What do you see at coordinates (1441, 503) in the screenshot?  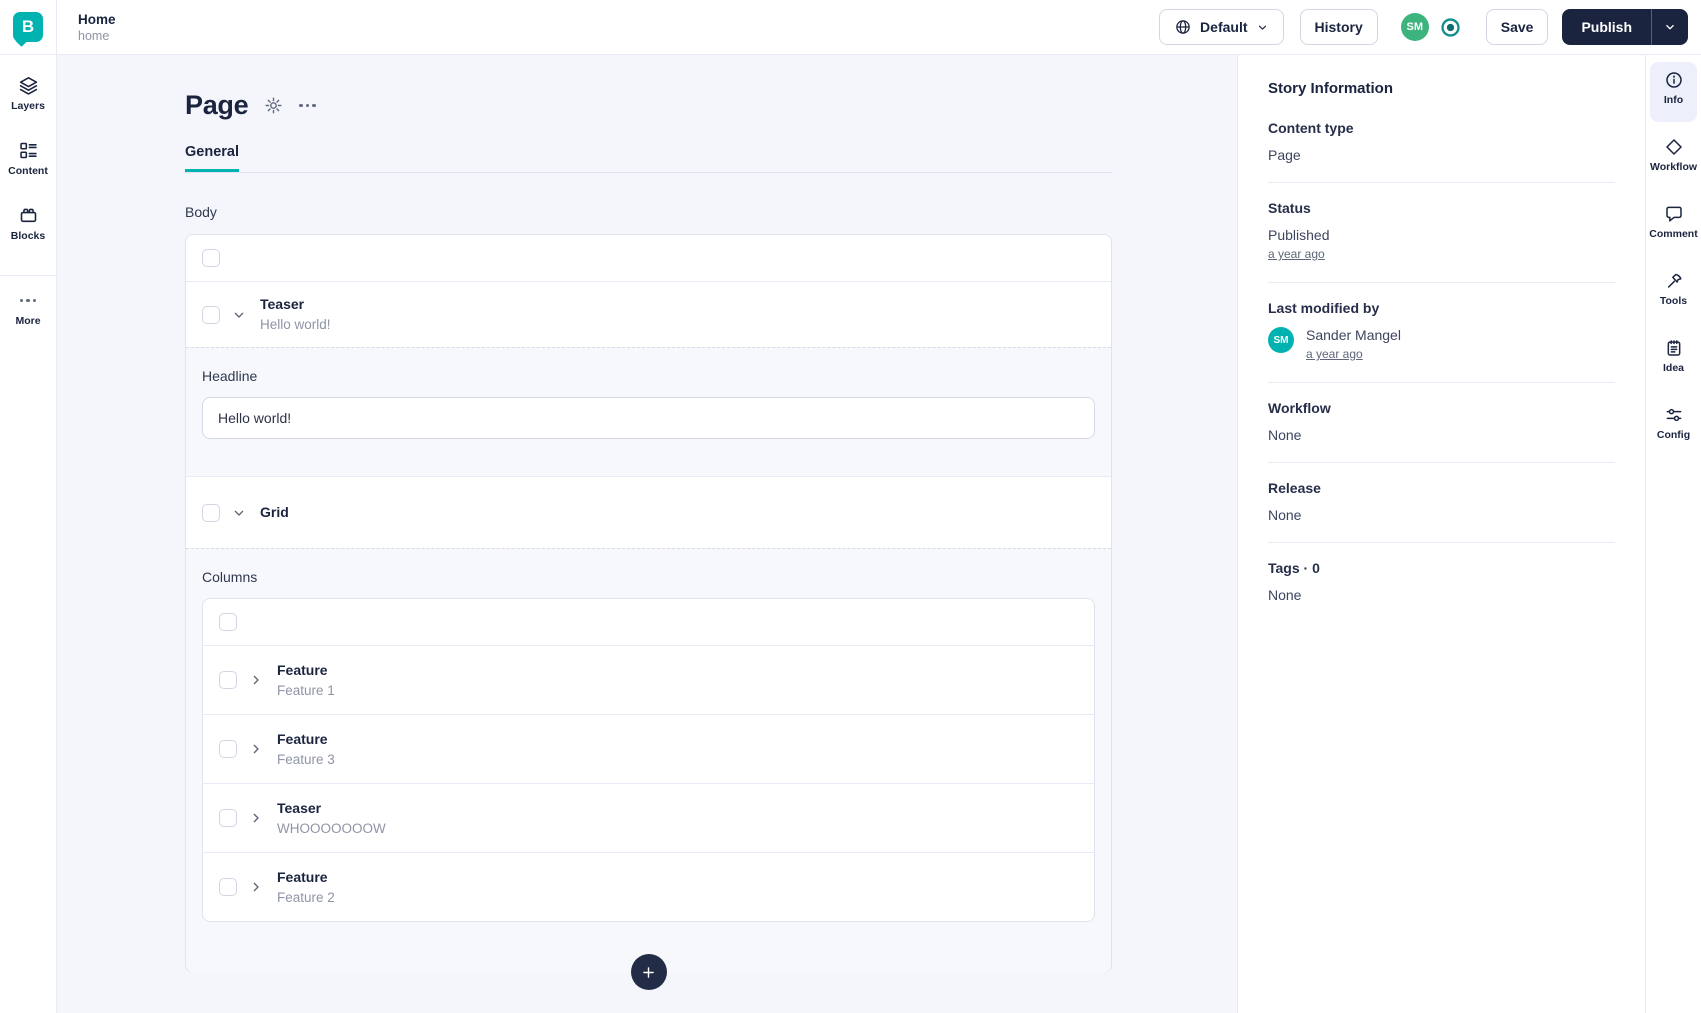 I see `release-section: Release None` at bounding box center [1441, 503].